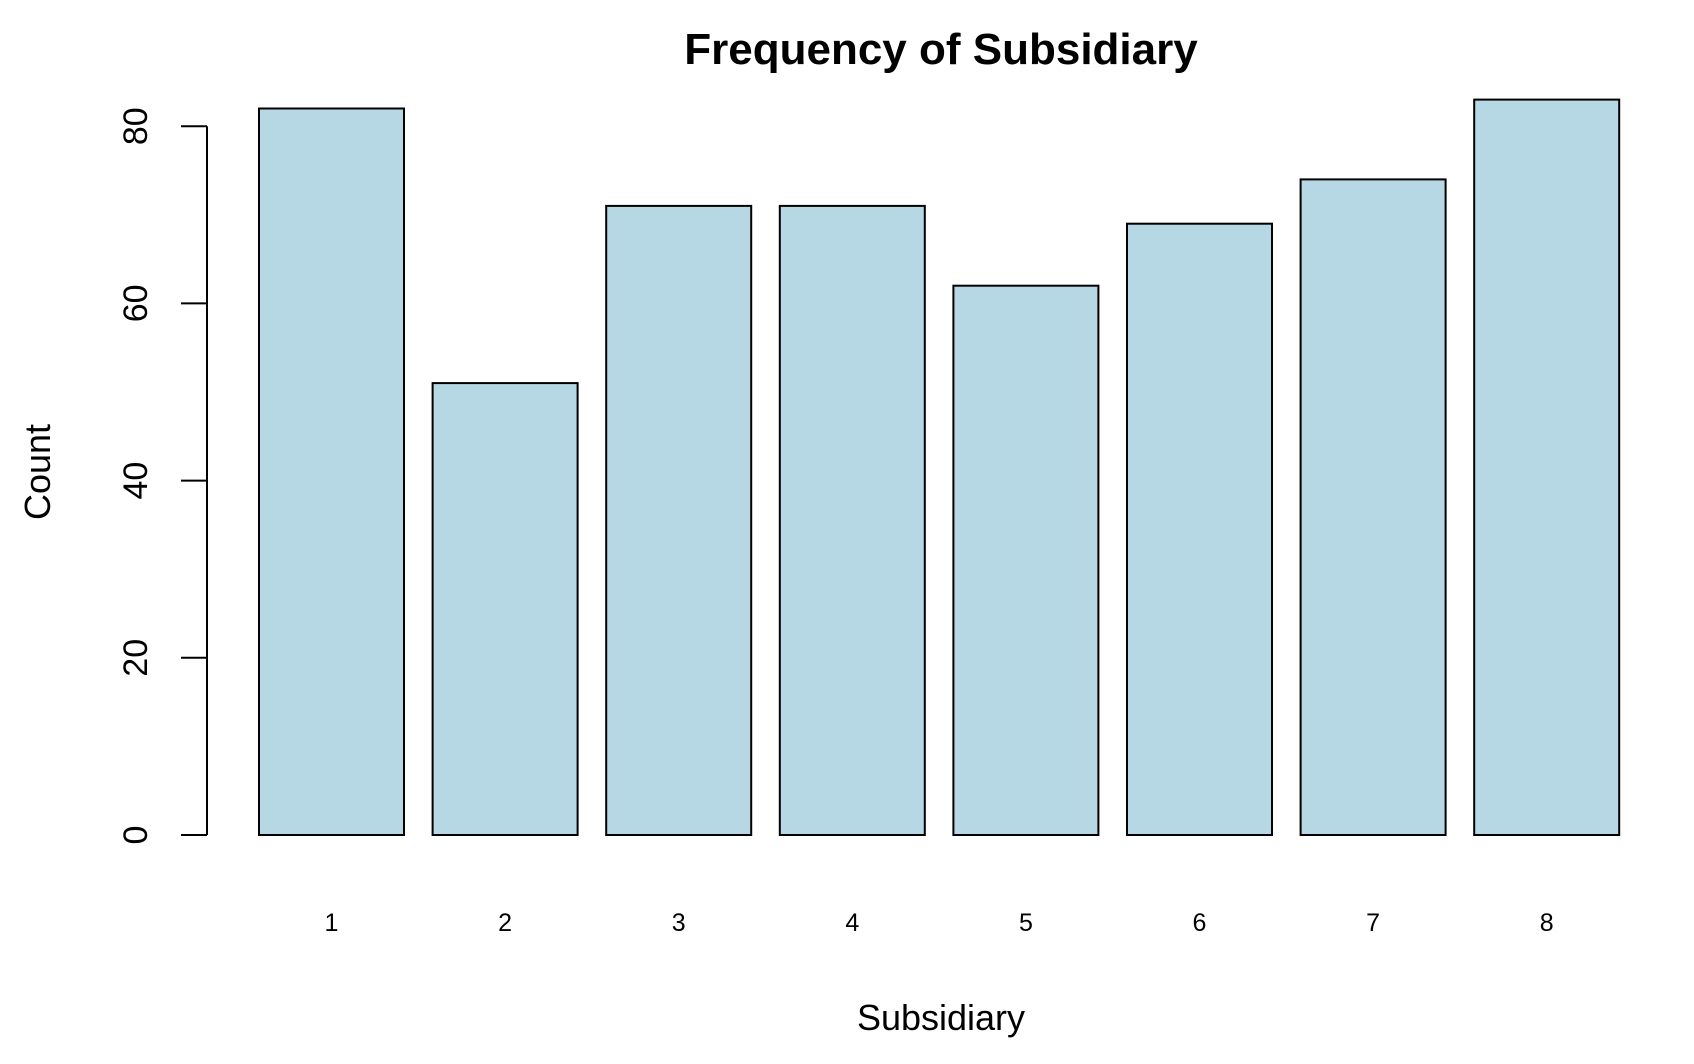 Image resolution: width=1694 pixels, height=1064 pixels. I want to click on x-tick-label-4: 4, so click(852, 923).